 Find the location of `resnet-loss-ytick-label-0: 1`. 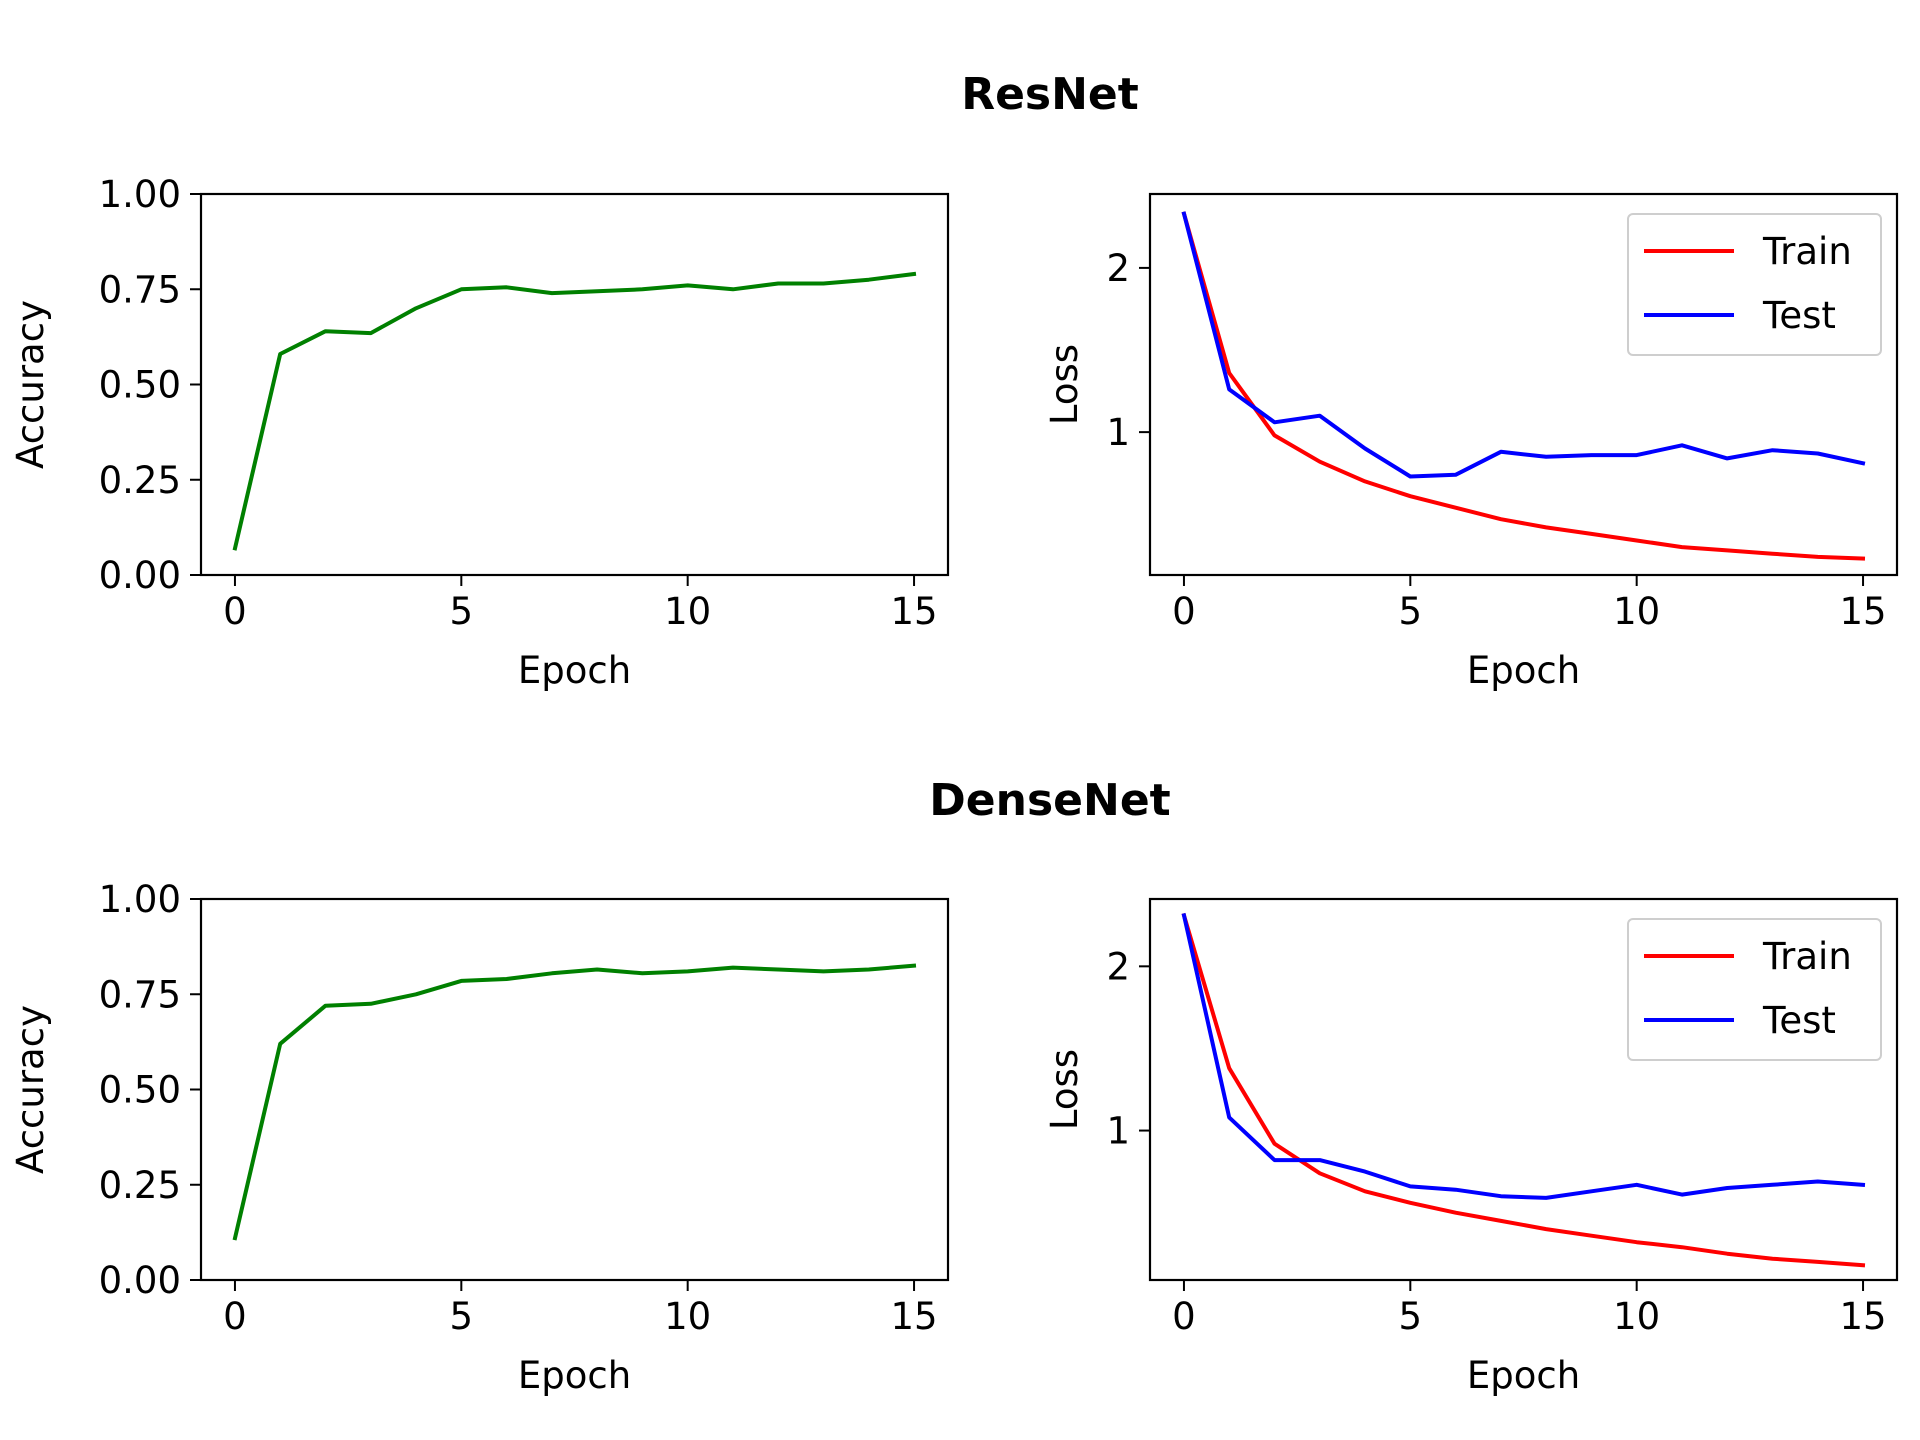

resnet-loss-ytick-label-0: 1 is located at coordinates (1118, 432).